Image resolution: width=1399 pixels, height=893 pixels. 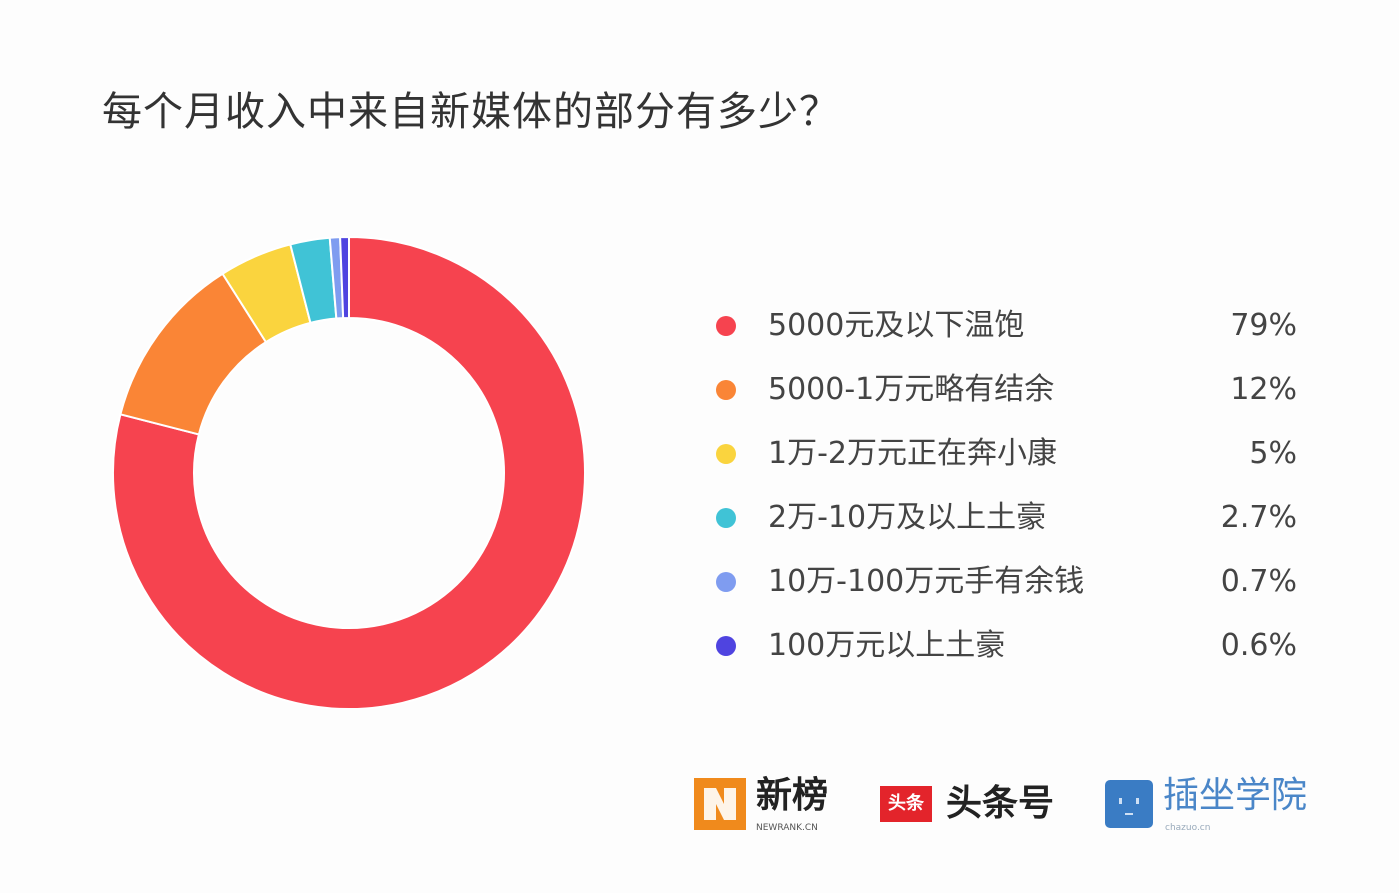 I want to click on newrank-sub: NEWRANK.CN, so click(x=787, y=828).